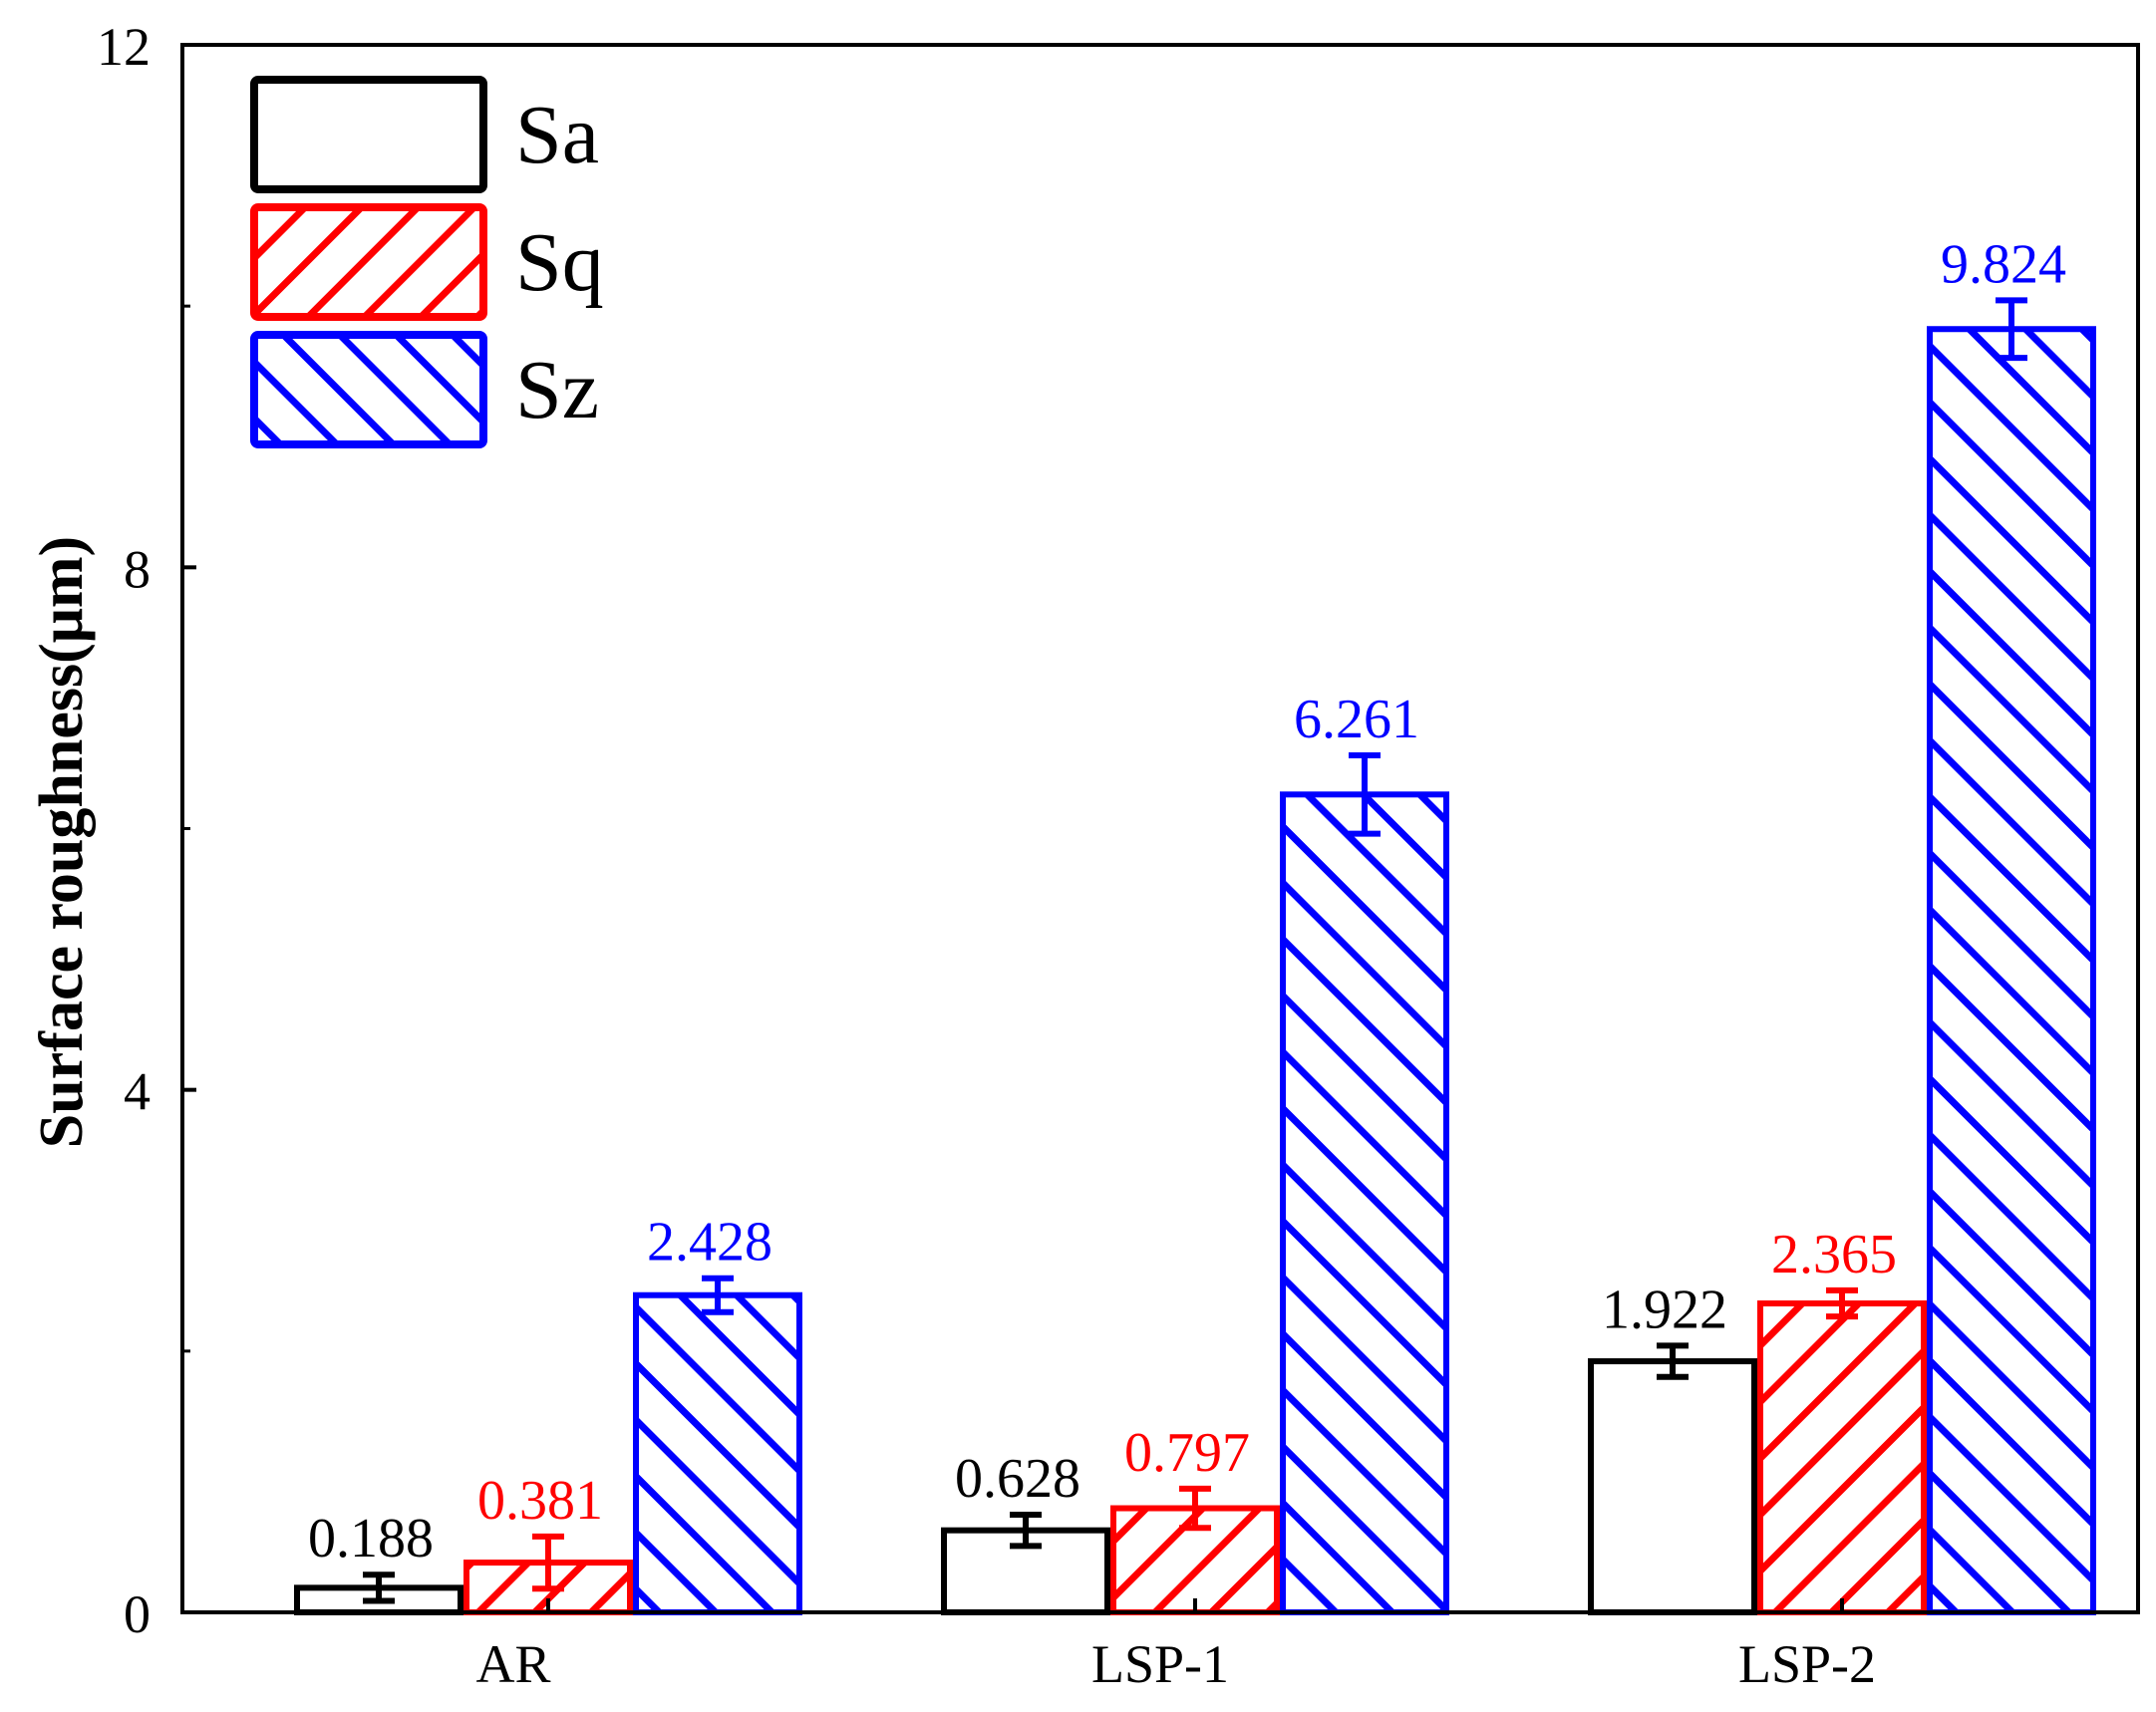 The width and height of the screenshot is (2156, 1712). What do you see at coordinates (1160, 1664) in the screenshot?
I see `x-tick-label-lsp-1: LSP-1` at bounding box center [1160, 1664].